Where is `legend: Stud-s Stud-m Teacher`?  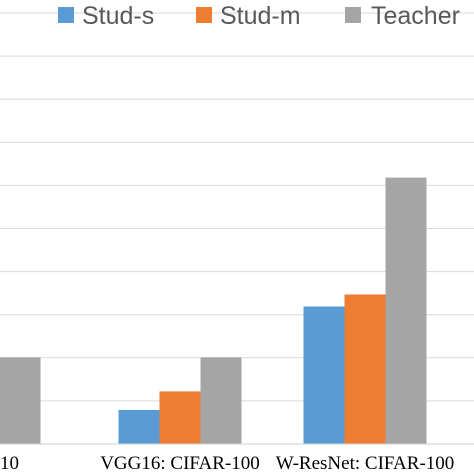 legend: Stud-s Stud-m Teacher is located at coordinates (259, 16).